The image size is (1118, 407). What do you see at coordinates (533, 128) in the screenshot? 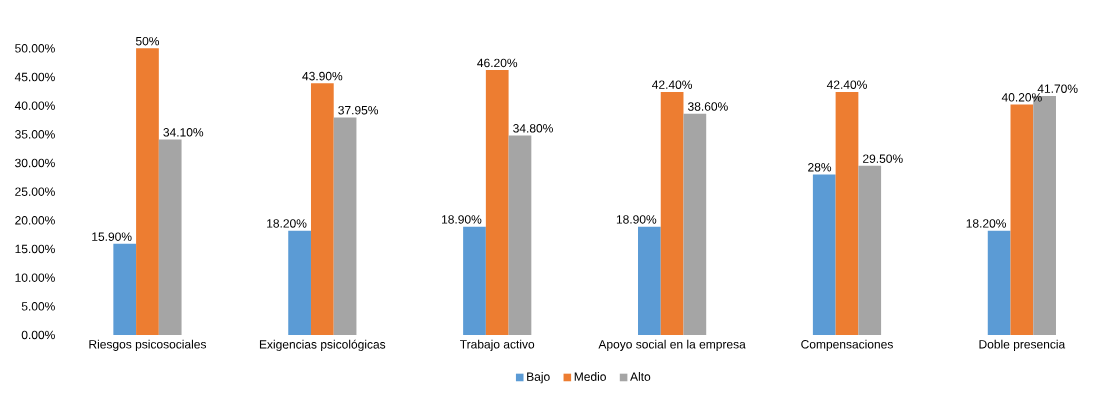
I see `data-label: 34.80%` at bounding box center [533, 128].